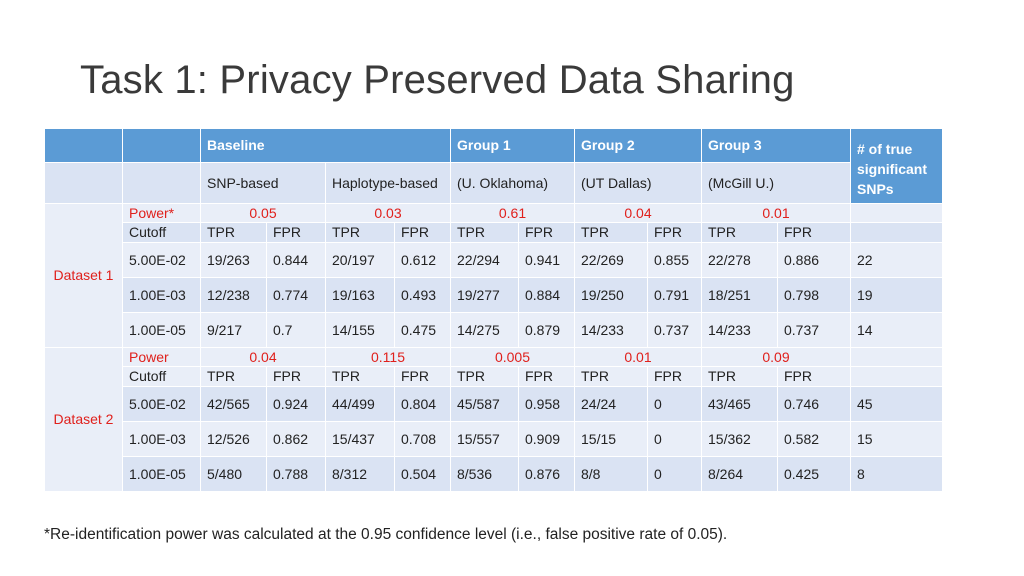 Image resolution: width=1024 pixels, height=576 pixels. What do you see at coordinates (776, 145) in the screenshot?
I see `header-group3: Group 3` at bounding box center [776, 145].